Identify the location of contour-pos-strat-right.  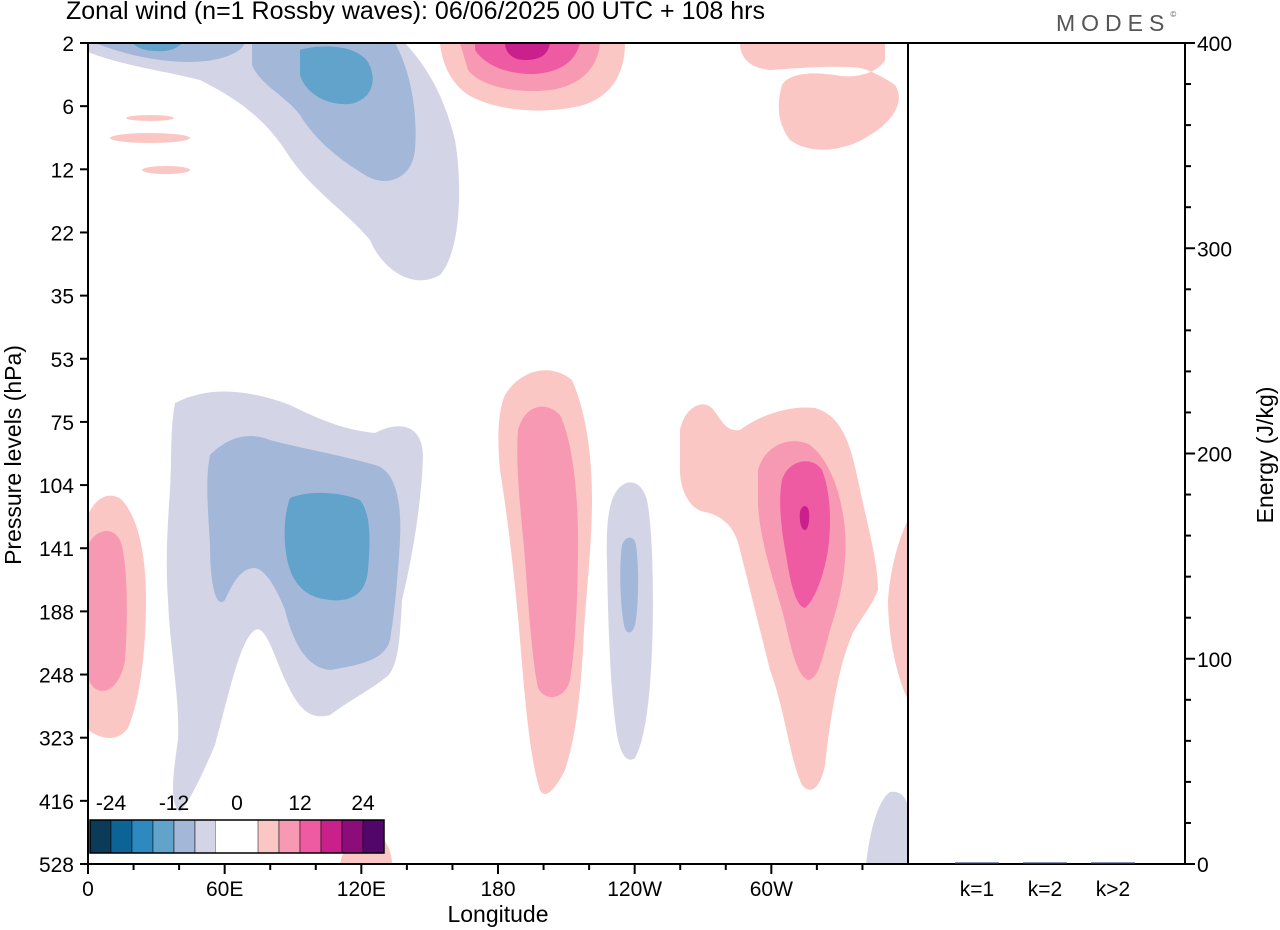
(819, 96).